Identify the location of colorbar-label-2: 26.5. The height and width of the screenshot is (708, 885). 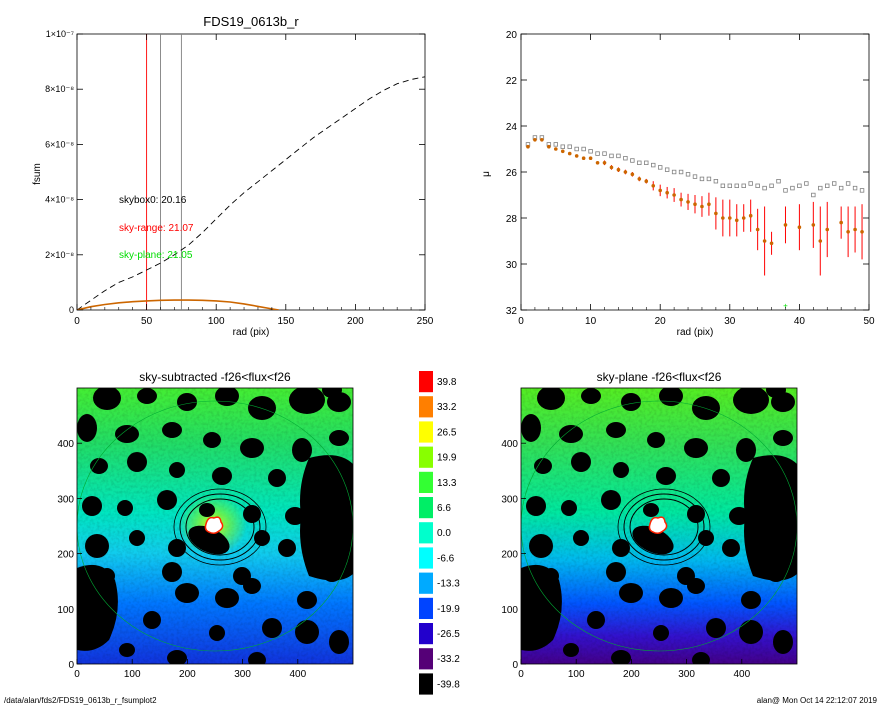
(447, 432).